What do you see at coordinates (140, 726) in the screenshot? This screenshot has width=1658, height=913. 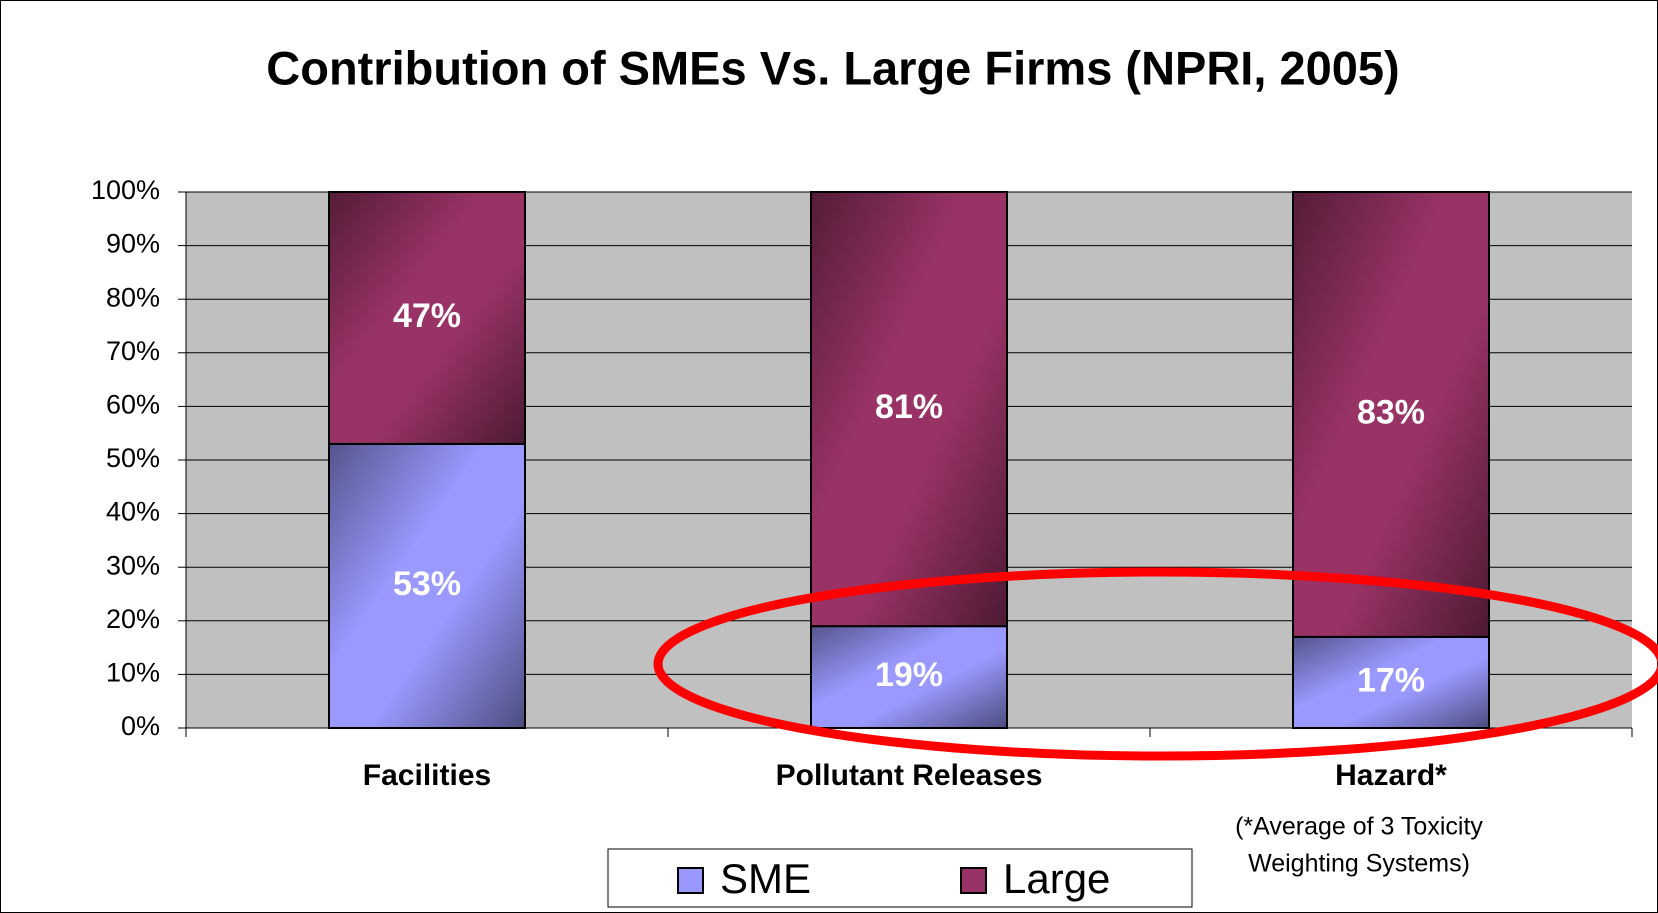 I see `y-tick-label: 0%` at bounding box center [140, 726].